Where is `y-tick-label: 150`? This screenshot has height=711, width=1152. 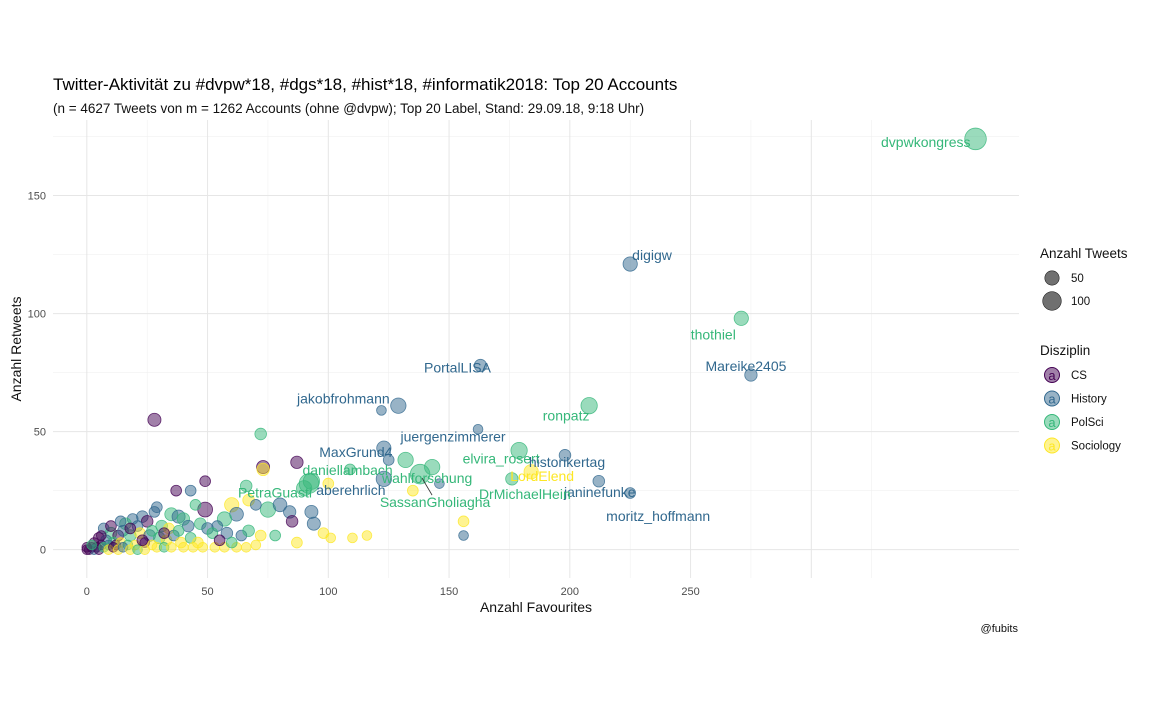
y-tick-label: 150 is located at coordinates (37, 197).